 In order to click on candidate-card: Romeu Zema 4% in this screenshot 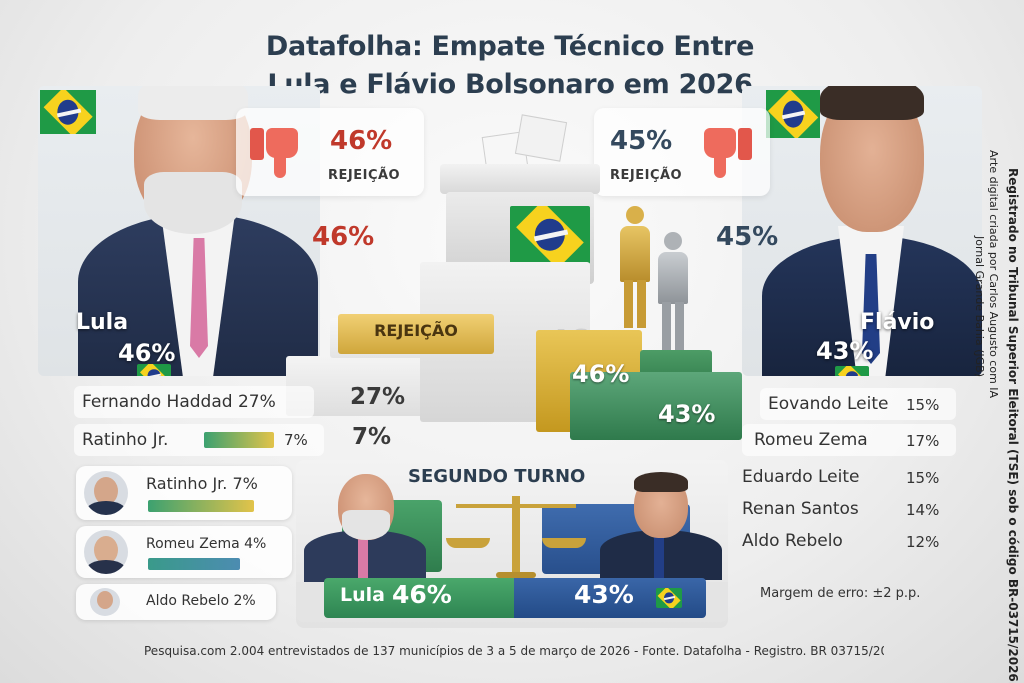, I will do `click(184, 552)`.